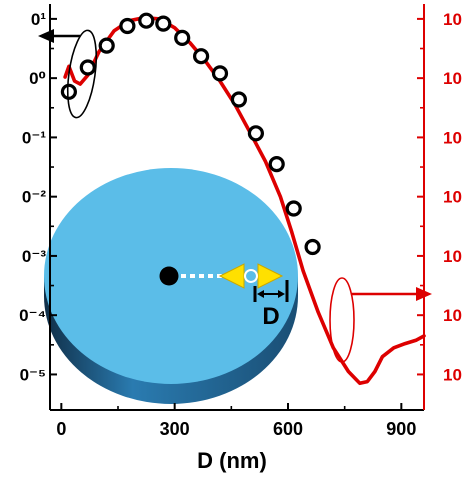  I want to click on probe-circle, so click(251, 276).